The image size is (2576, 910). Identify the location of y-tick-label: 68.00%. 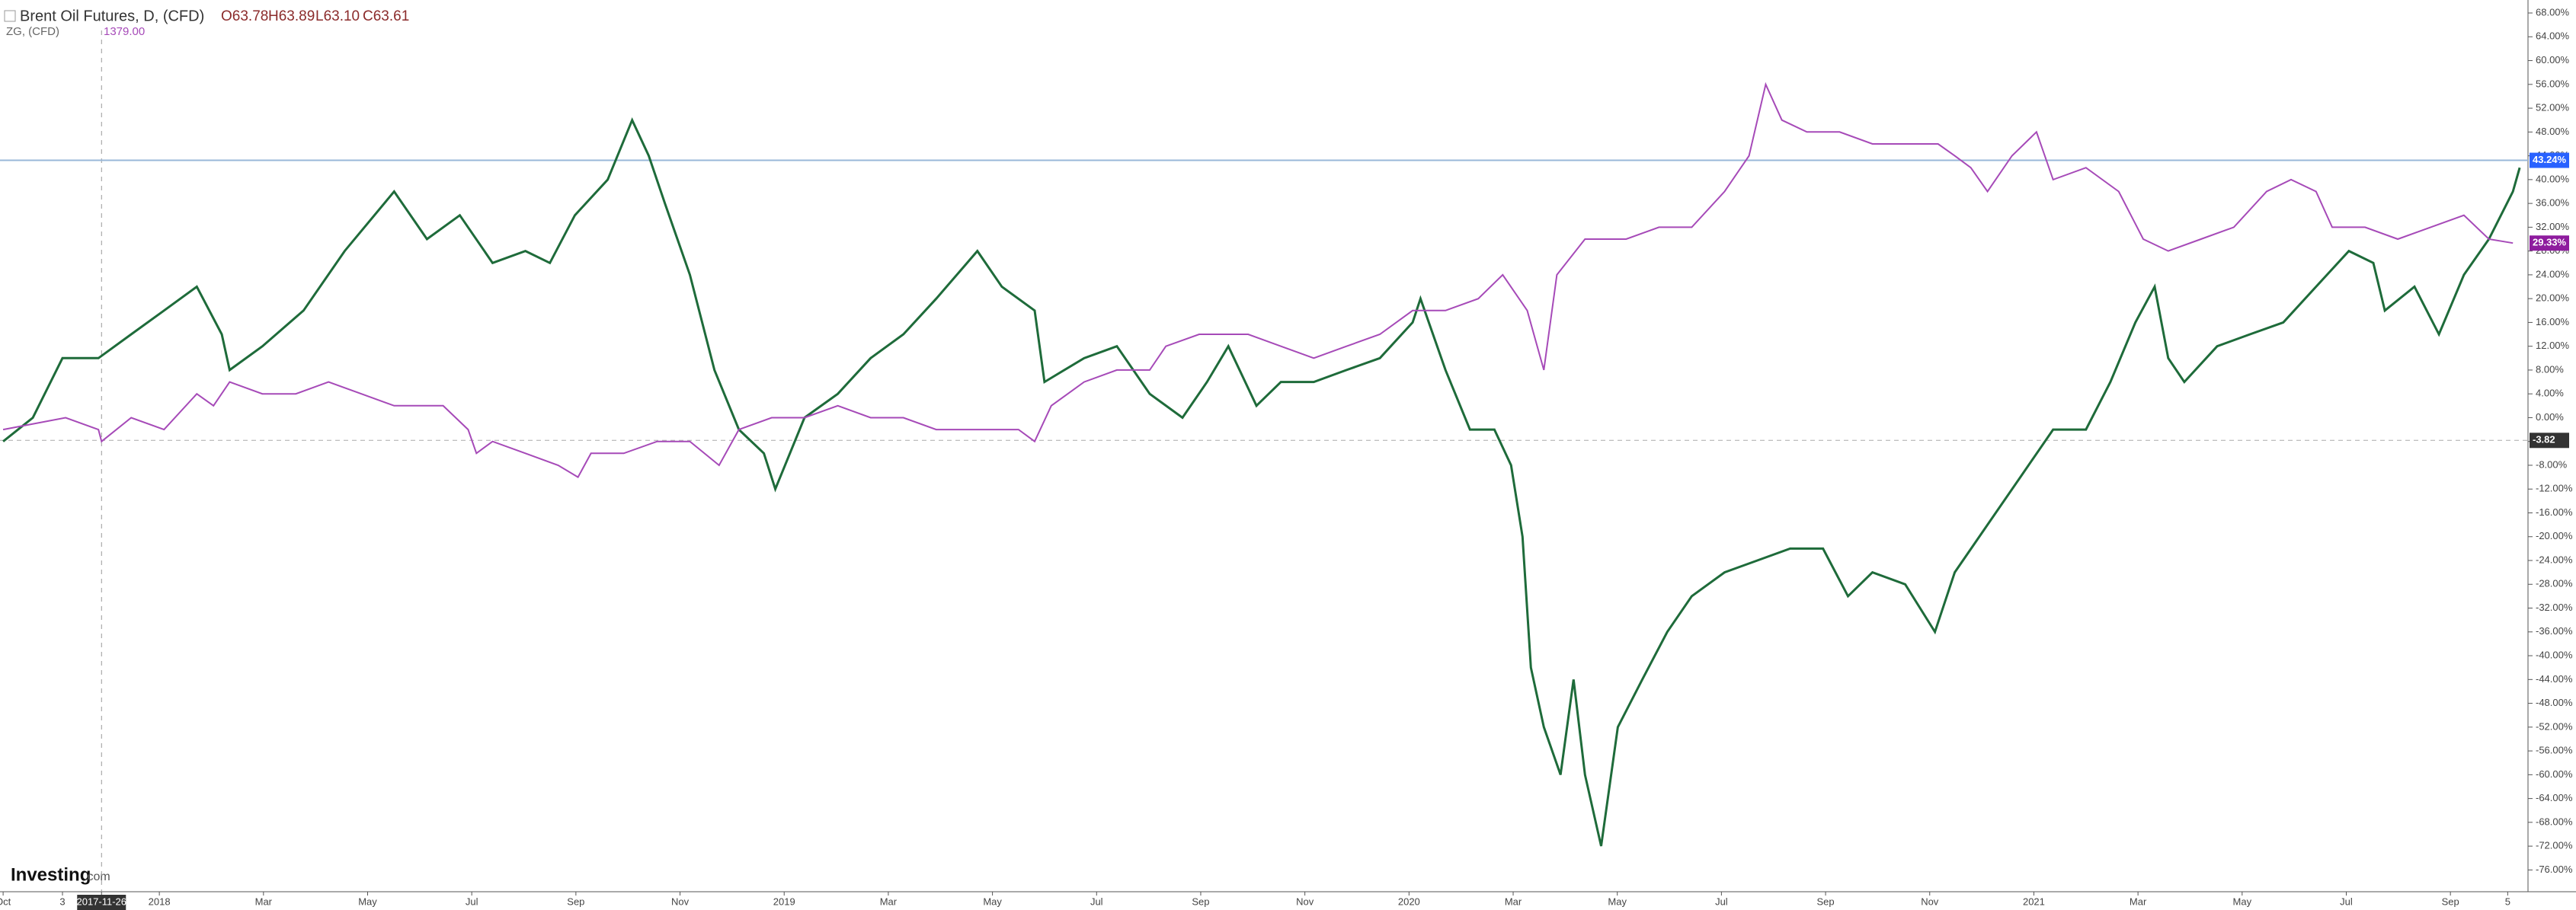
(2553, 12).